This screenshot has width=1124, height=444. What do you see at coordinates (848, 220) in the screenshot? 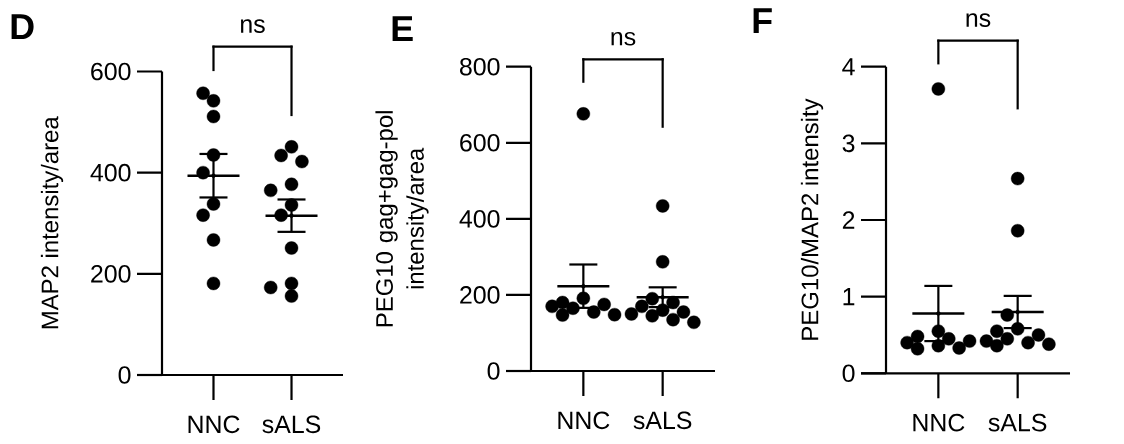
I see `y-tick-label: 2` at bounding box center [848, 220].